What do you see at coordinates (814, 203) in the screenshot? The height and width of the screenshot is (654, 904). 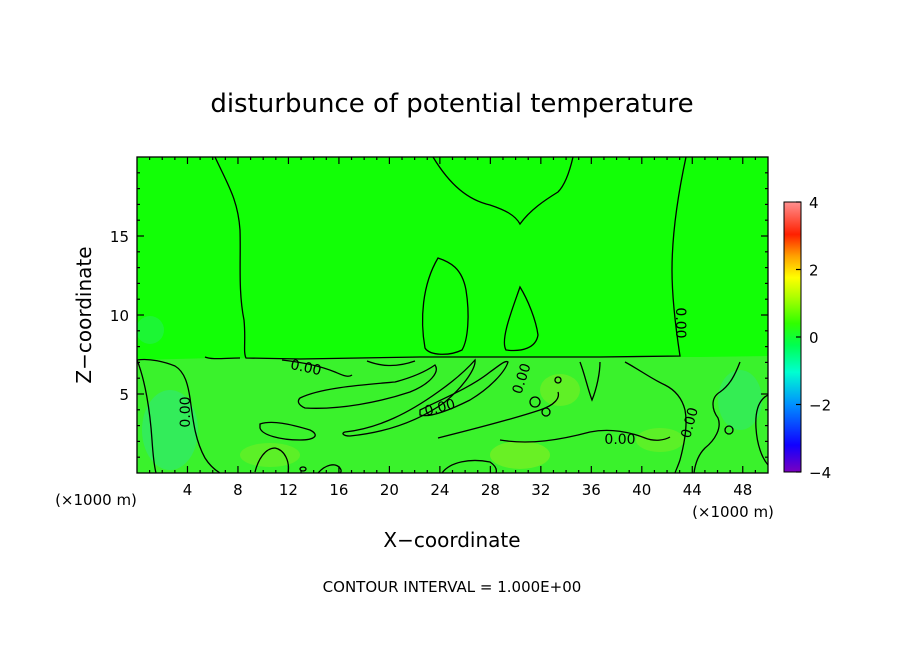 I see `colorbar-tick-label: 4` at bounding box center [814, 203].